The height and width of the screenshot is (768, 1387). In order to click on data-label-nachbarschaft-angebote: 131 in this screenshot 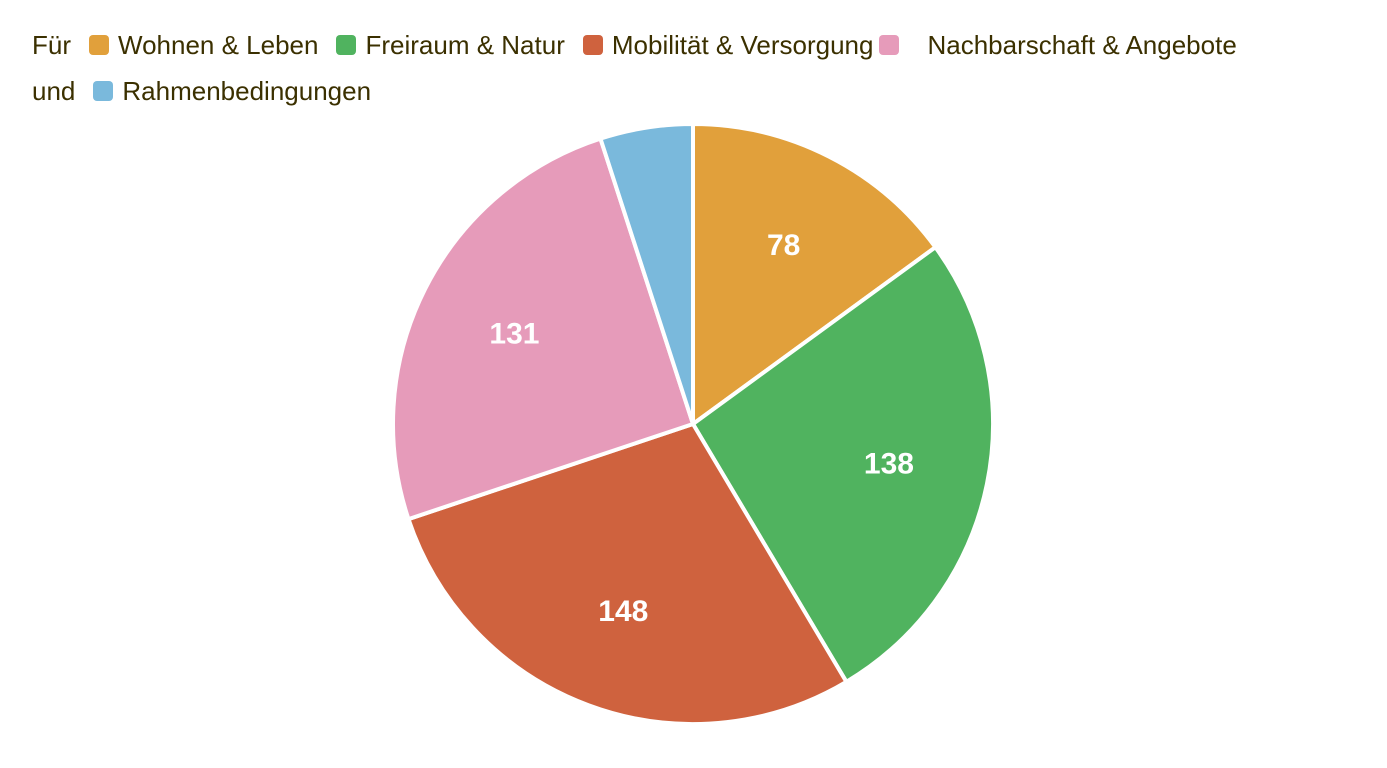, I will do `click(514, 333)`.